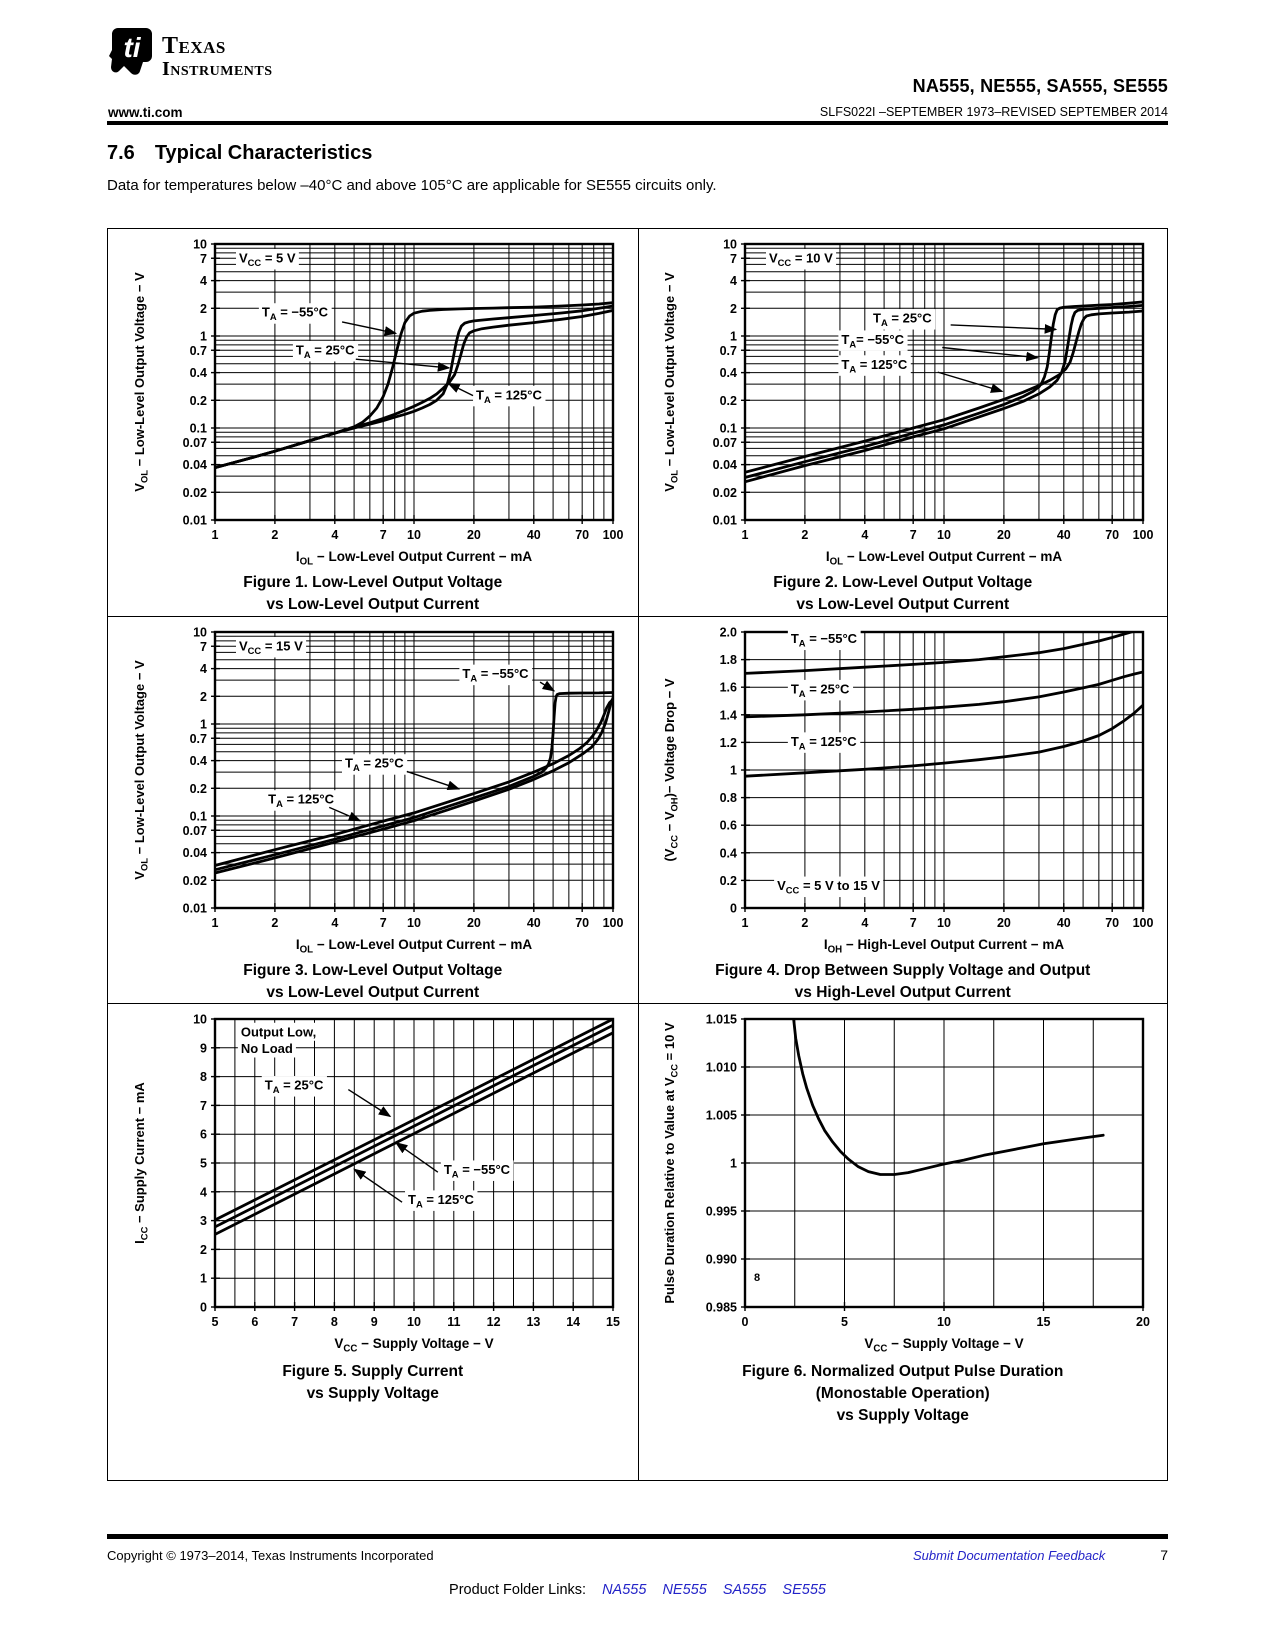  Describe the element at coordinates (873, 341) in the screenshot. I see `curve-label: TA= −55°C` at that location.